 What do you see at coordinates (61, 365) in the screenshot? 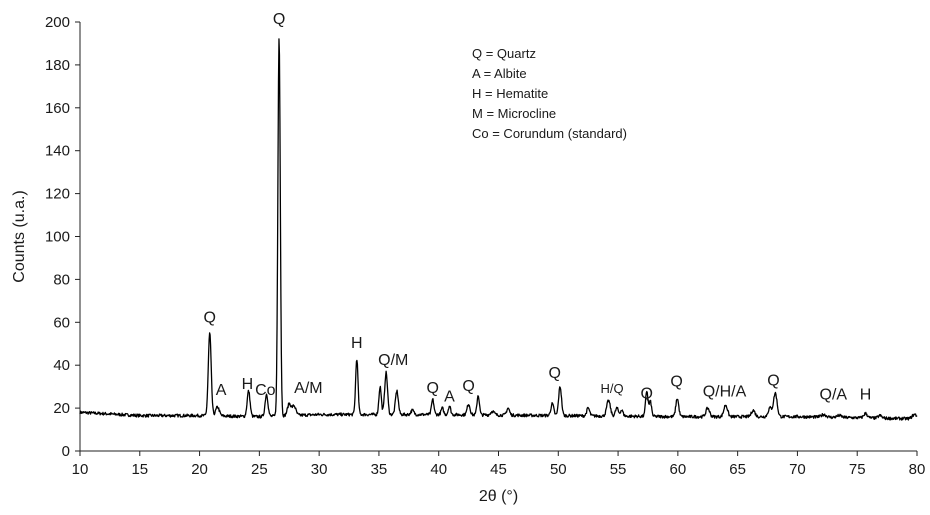
I see `y-tick-label: 40` at bounding box center [61, 365].